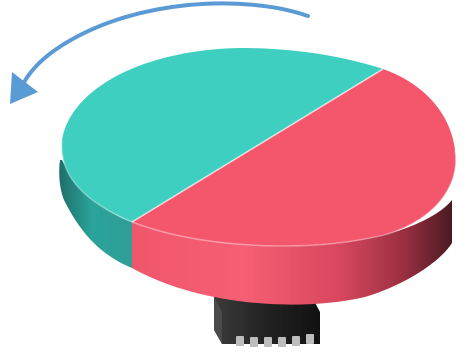 This screenshot has width=464, height=358. What do you see at coordinates (267, 322) in the screenshot?
I see `chip-icon` at bounding box center [267, 322].